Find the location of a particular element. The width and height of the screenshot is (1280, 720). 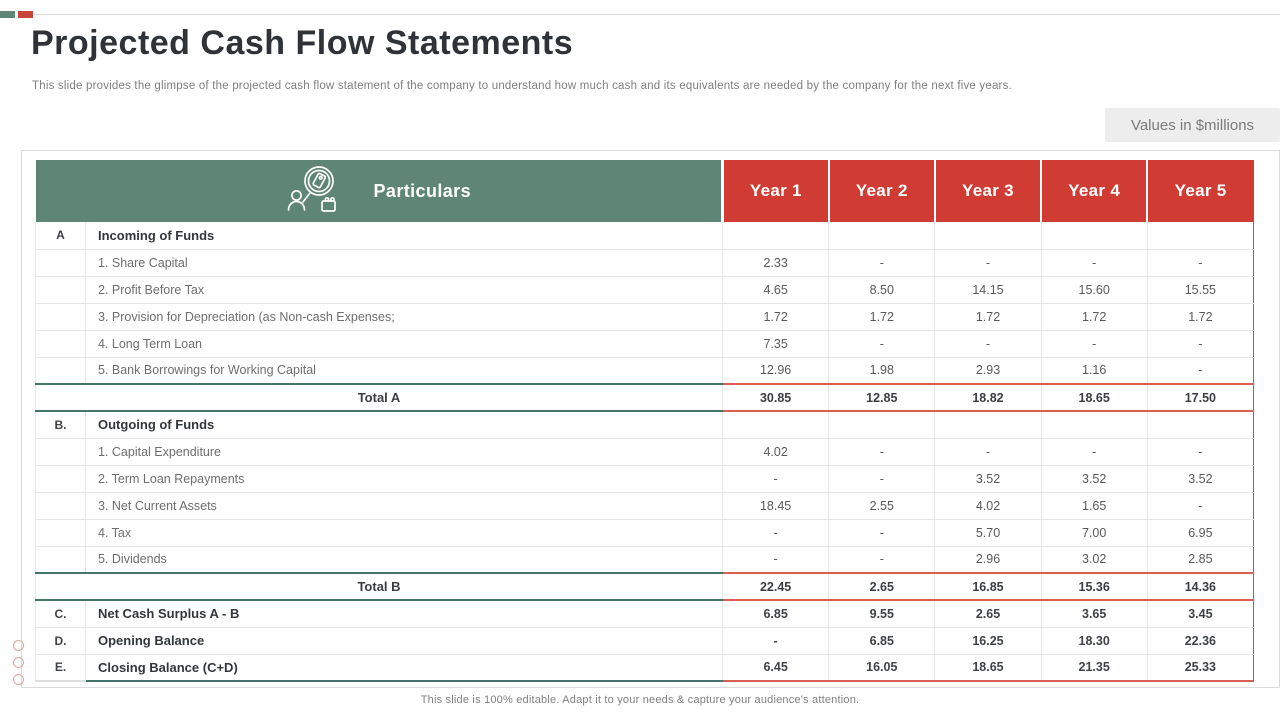

row-label-cell: Opening Balance is located at coordinates (404, 640).